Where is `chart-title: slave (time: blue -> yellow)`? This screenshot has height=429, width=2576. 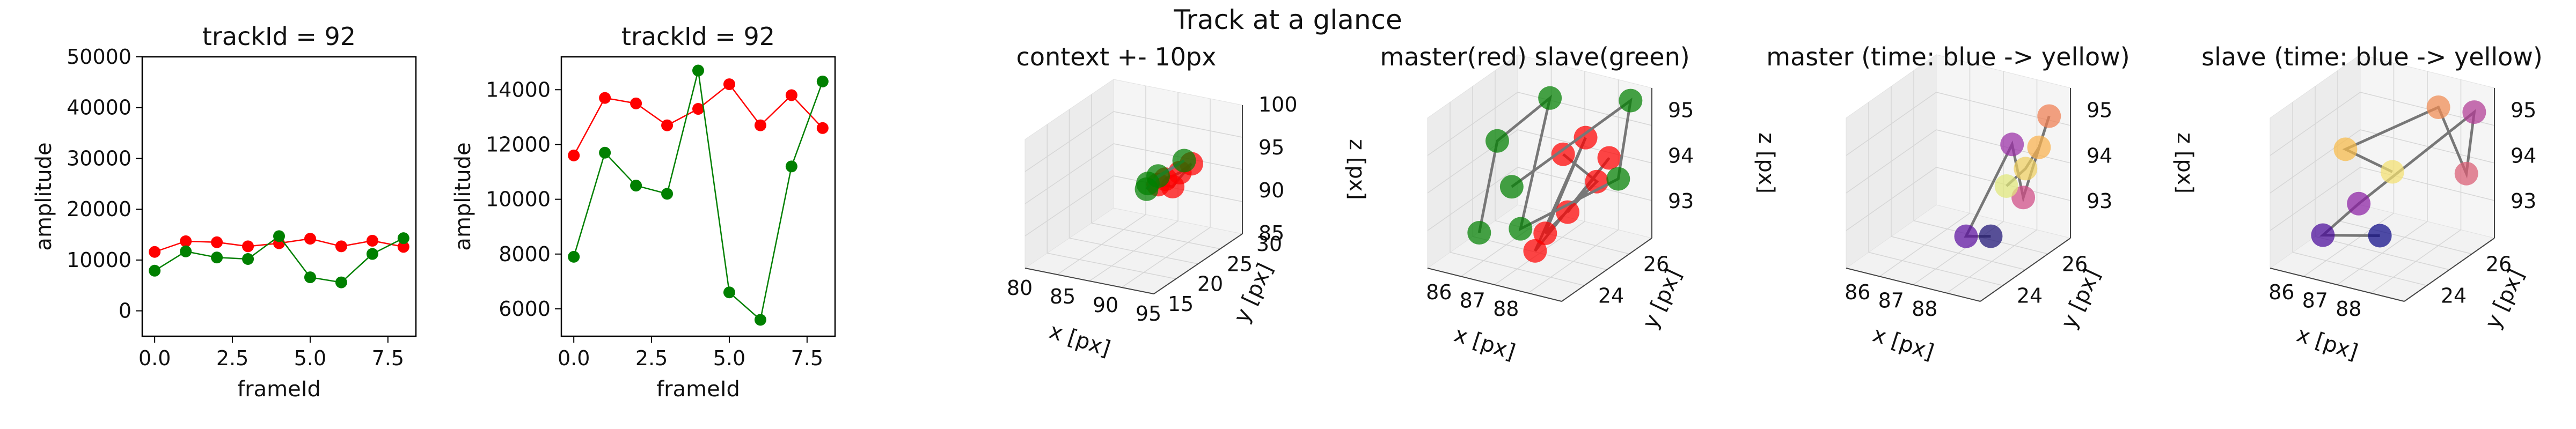 chart-title: slave (time: blue -> yellow) is located at coordinates (2372, 56).